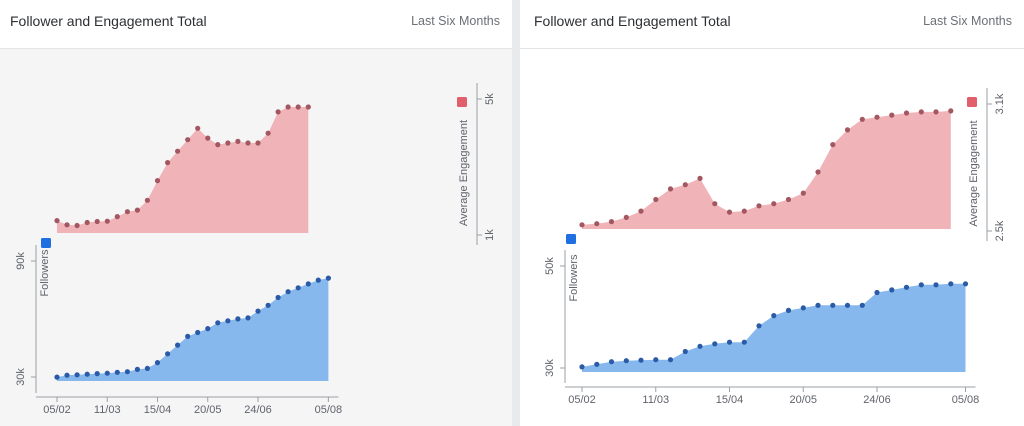 The height and width of the screenshot is (426, 1024). I want to click on engagement-tick-label: 2.5k, so click(1000, 230).